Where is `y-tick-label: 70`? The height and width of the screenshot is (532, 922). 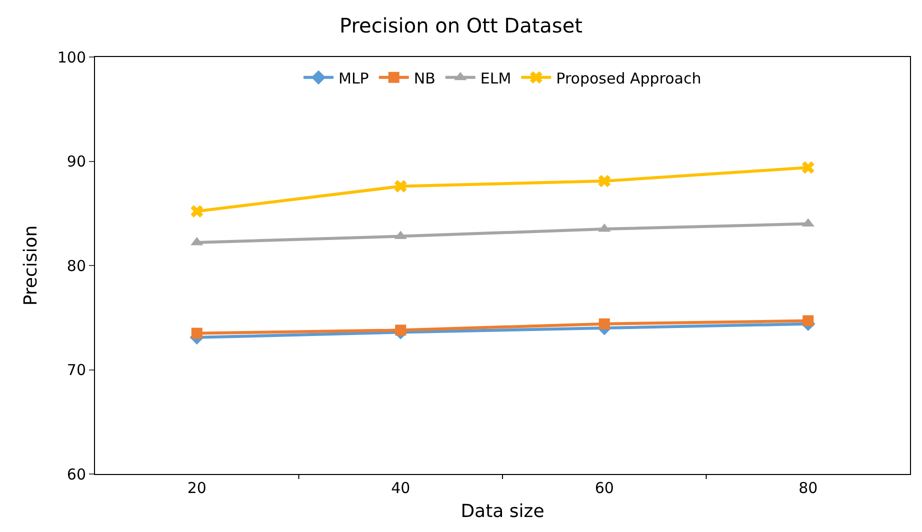 y-tick-label: 70 is located at coordinates (76, 370).